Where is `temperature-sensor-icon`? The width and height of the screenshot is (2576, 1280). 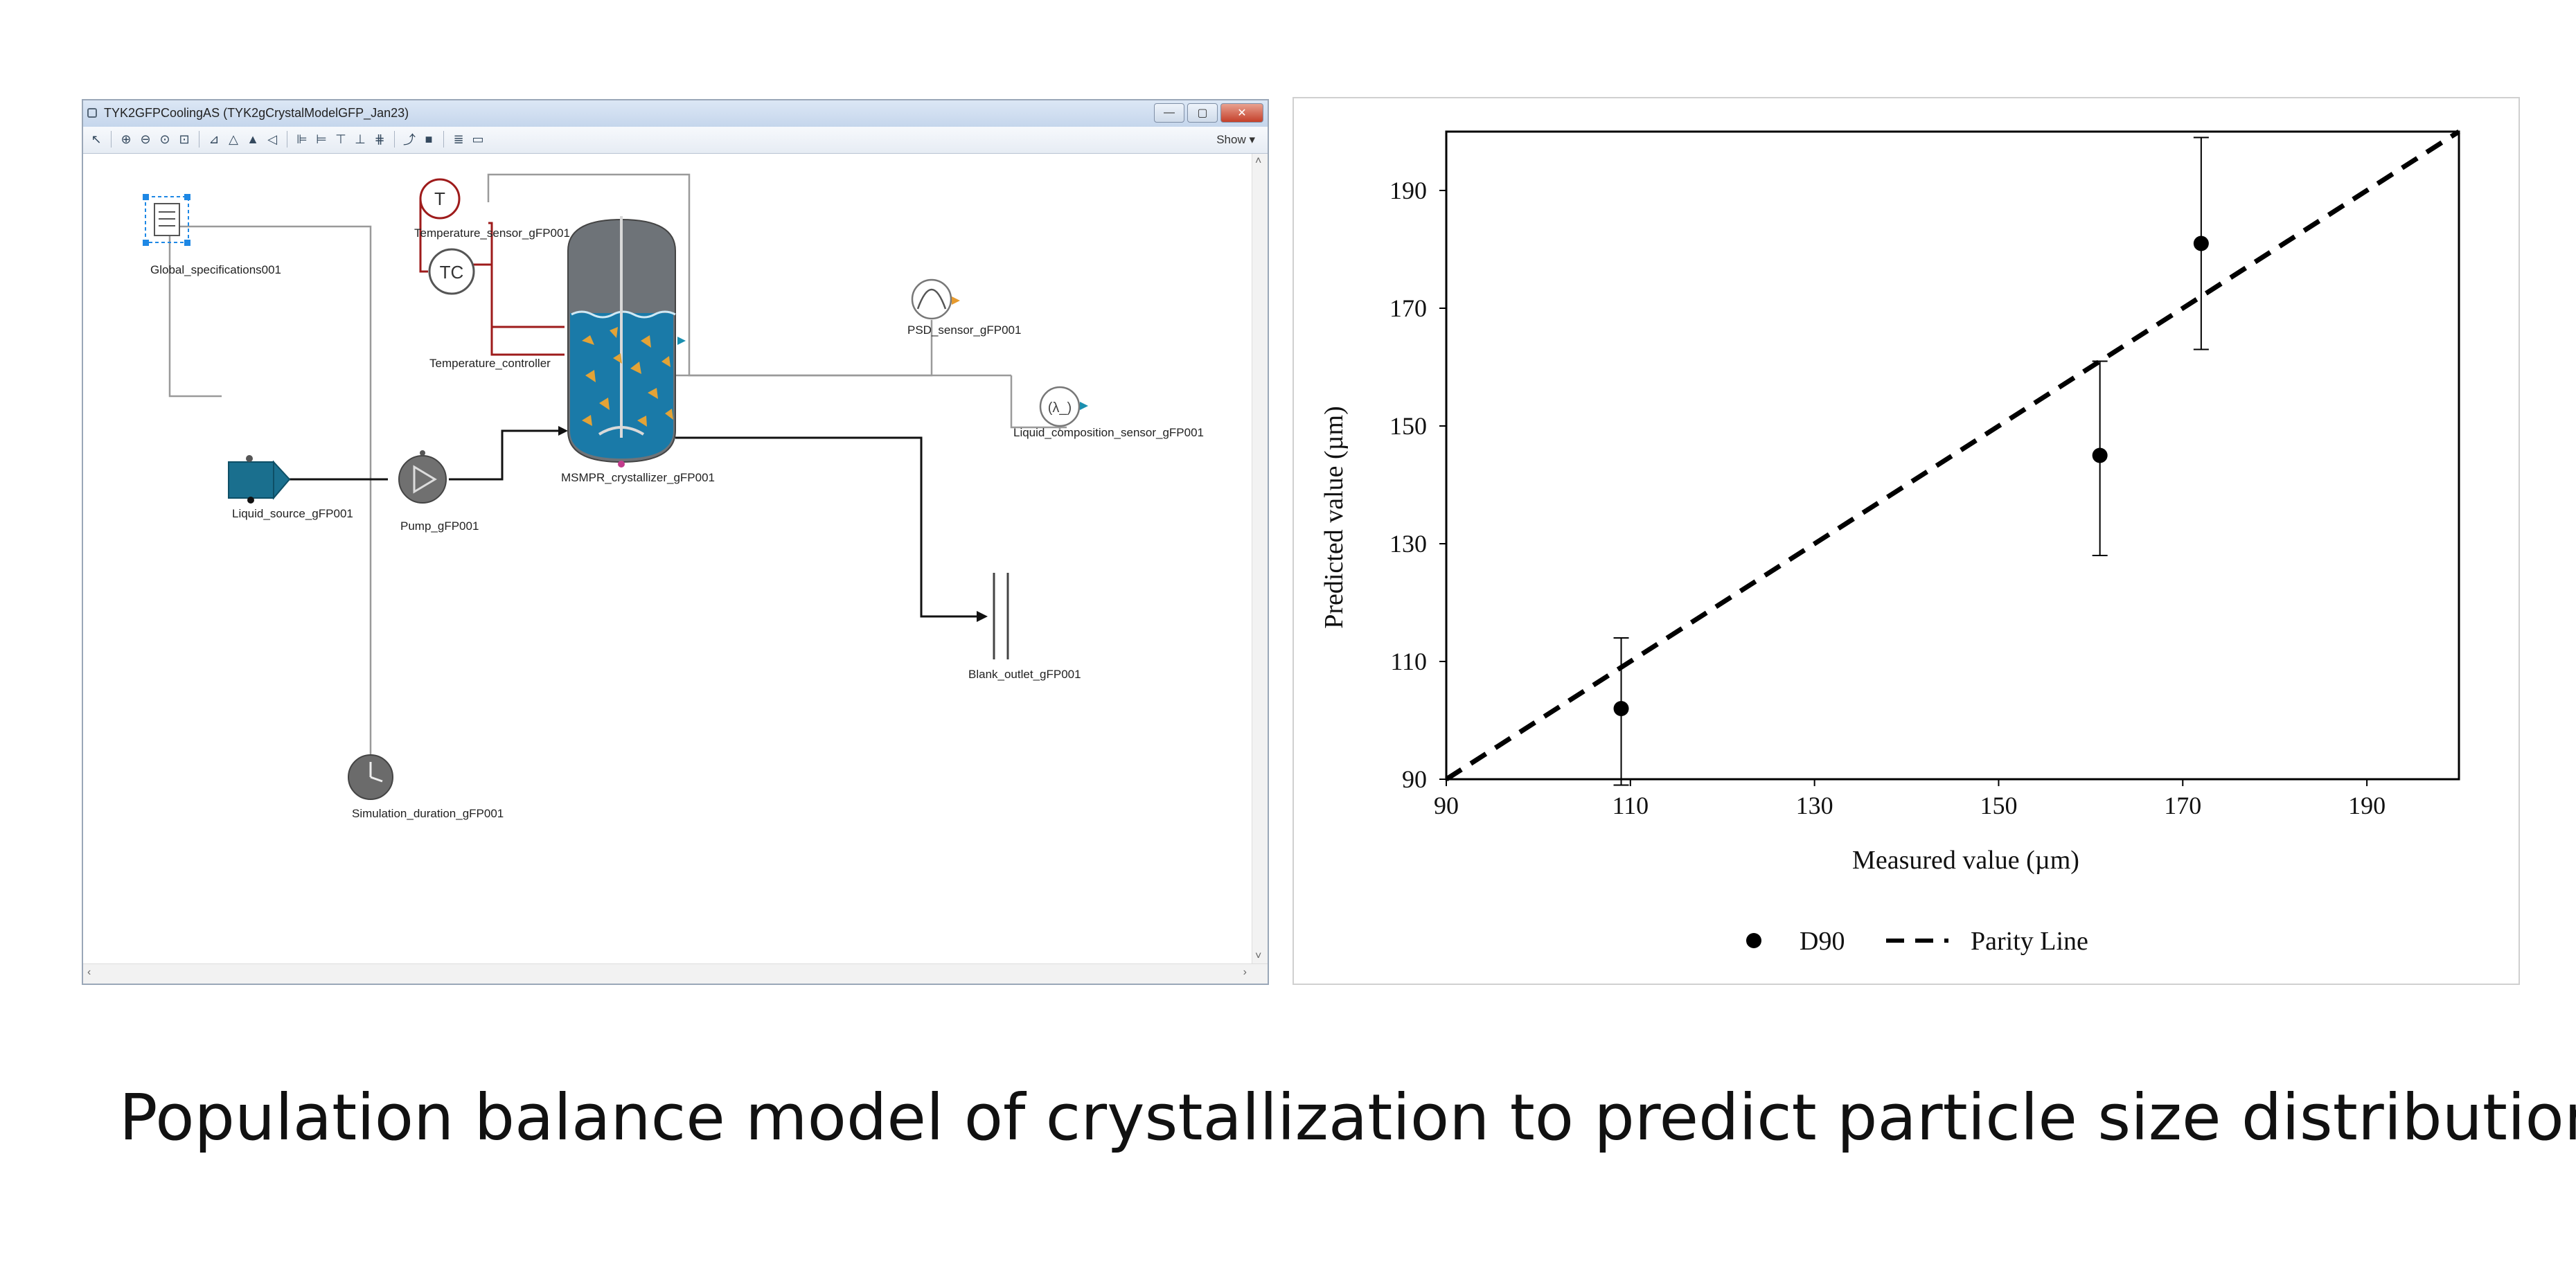
temperature-sensor-icon is located at coordinates (440, 199).